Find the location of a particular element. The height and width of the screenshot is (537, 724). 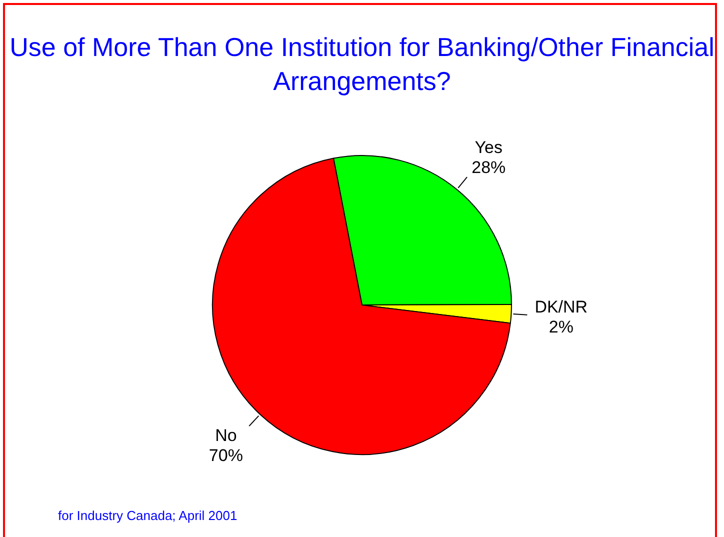

slice-label: Yes is located at coordinates (488, 148).